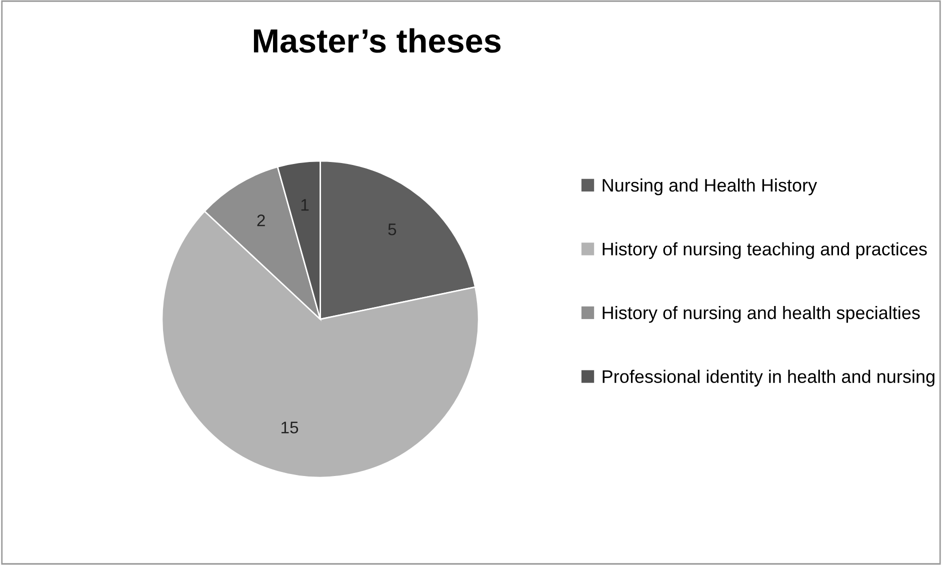 This screenshot has height=565, width=942. Describe the element at coordinates (761, 314) in the screenshot. I see `legend-label: History of nursing and health specialties` at that location.